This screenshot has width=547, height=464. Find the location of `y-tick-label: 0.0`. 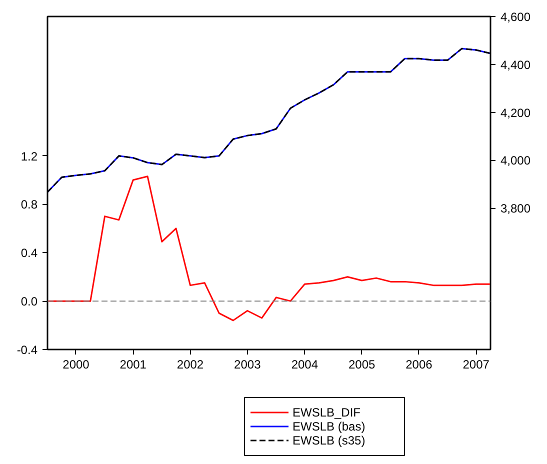

y-tick-label: 0.0 is located at coordinates (29, 301).